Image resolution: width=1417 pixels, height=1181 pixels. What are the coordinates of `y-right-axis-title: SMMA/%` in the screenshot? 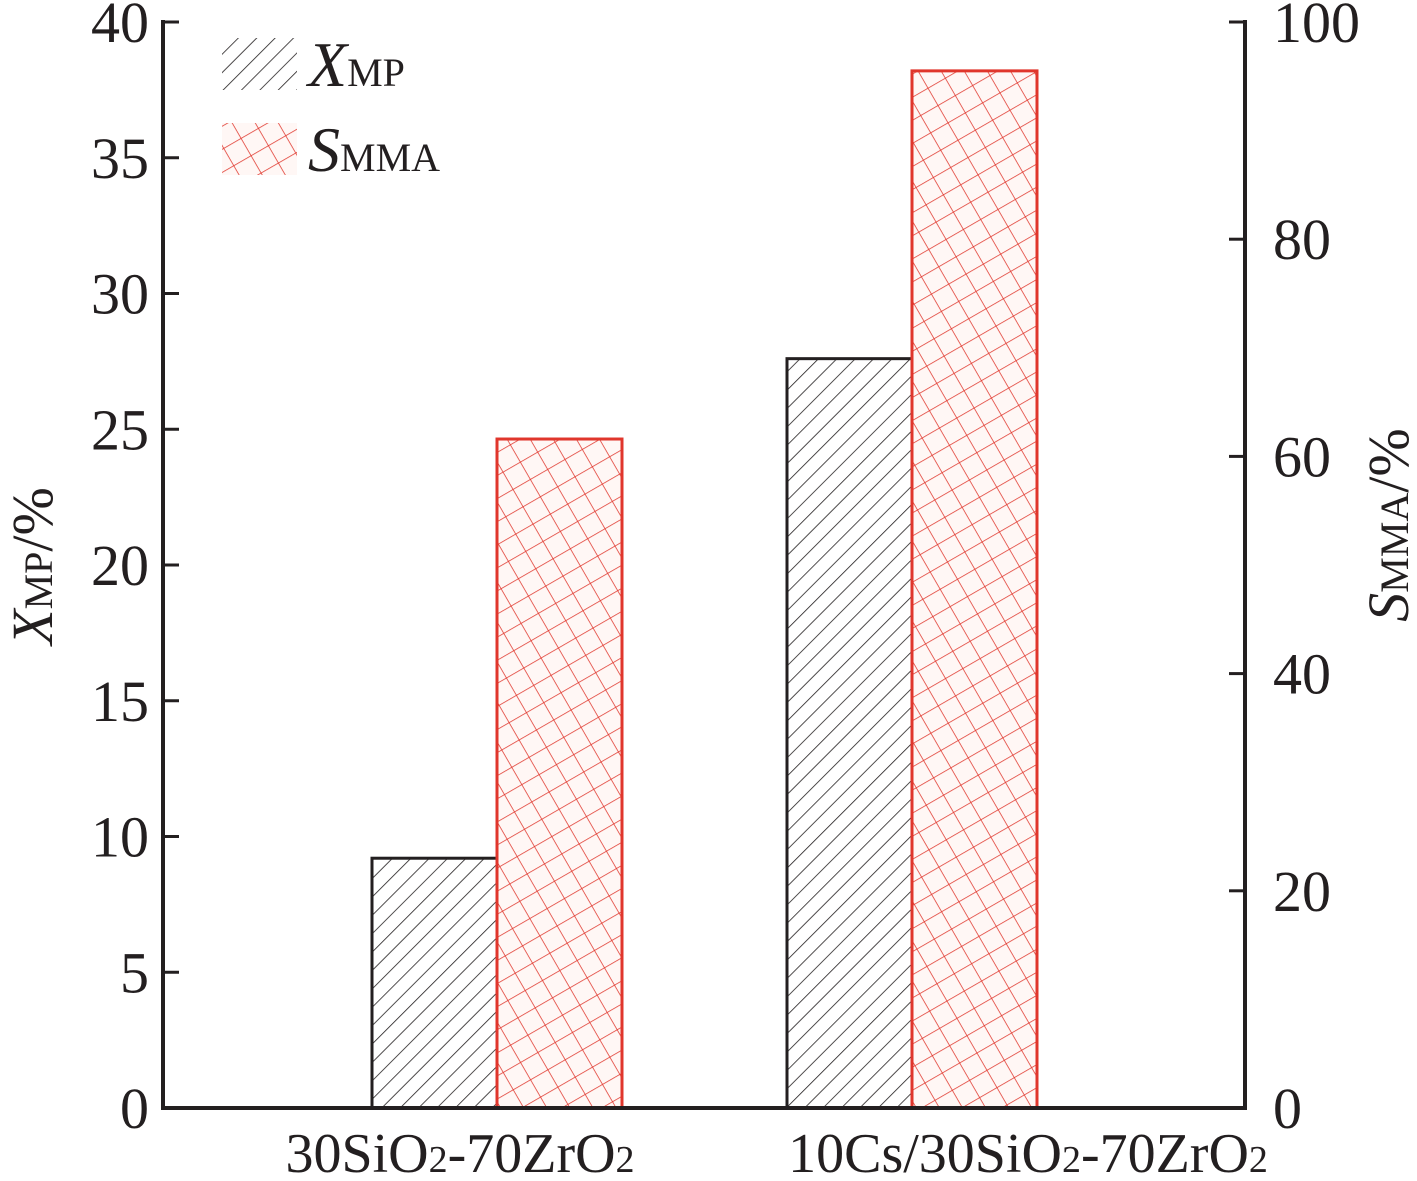 It's located at (1386, 524).